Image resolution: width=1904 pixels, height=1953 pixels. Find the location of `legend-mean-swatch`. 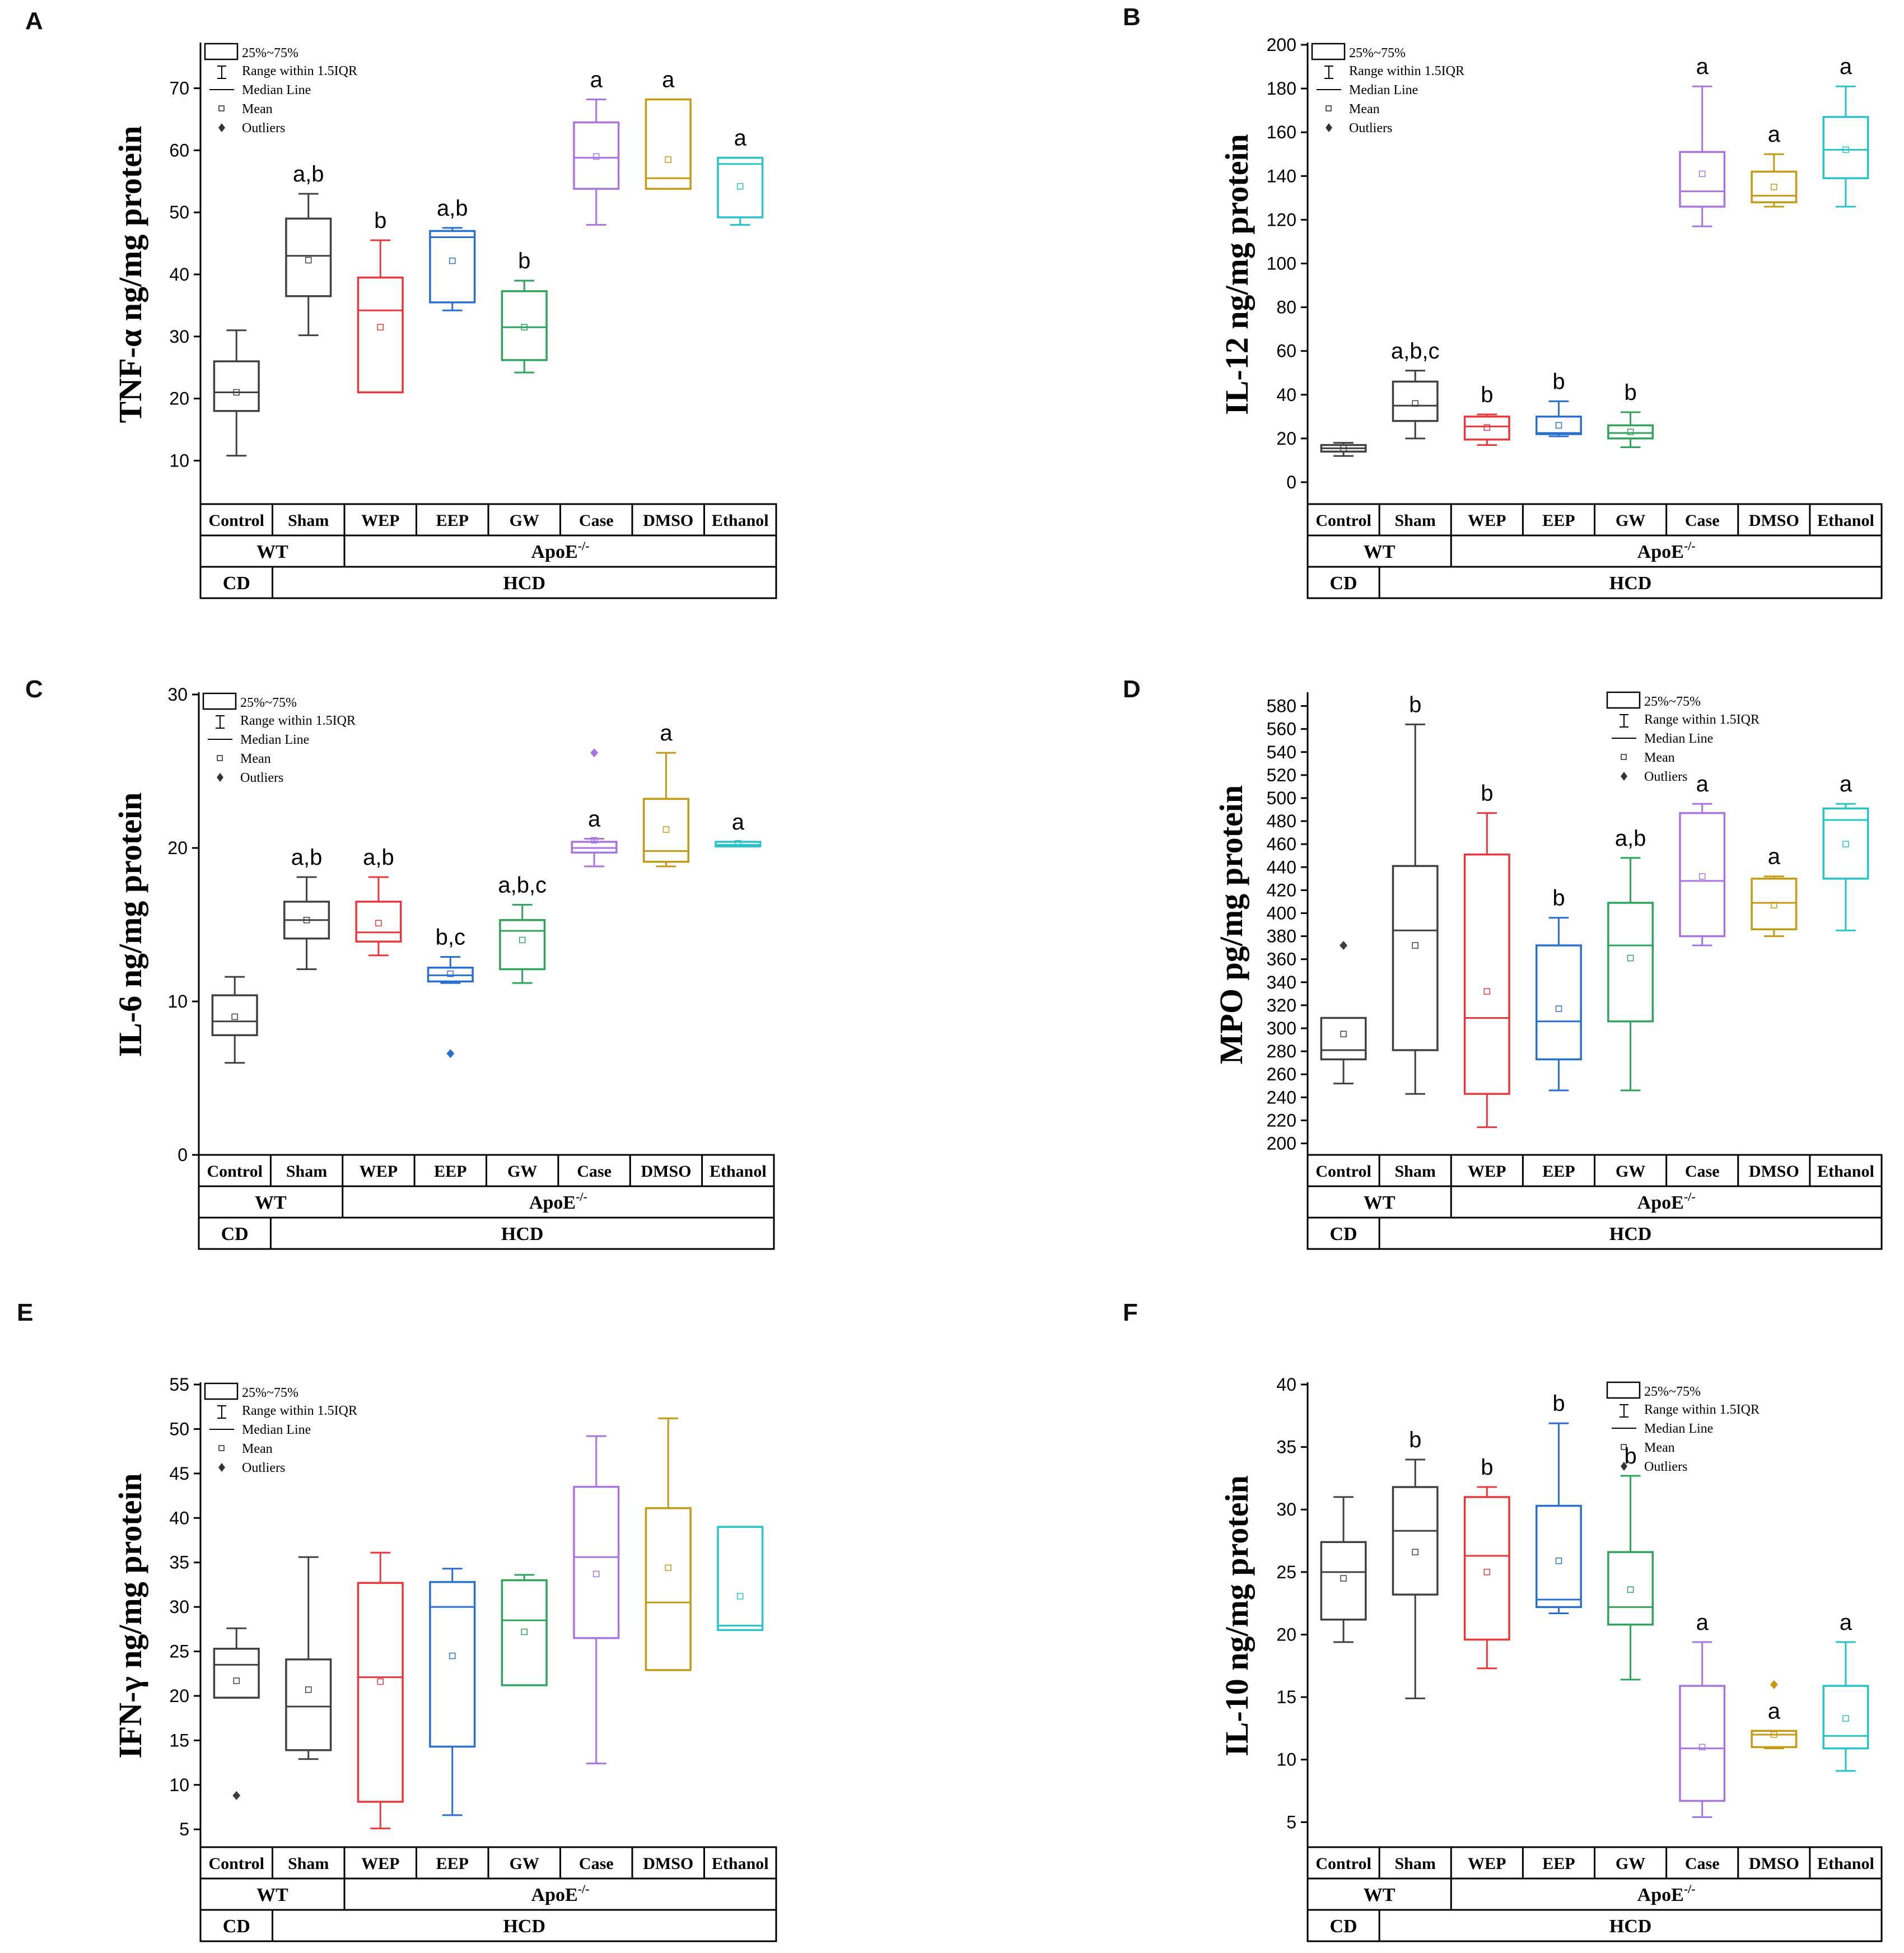

legend-mean-swatch is located at coordinates (222, 1448).